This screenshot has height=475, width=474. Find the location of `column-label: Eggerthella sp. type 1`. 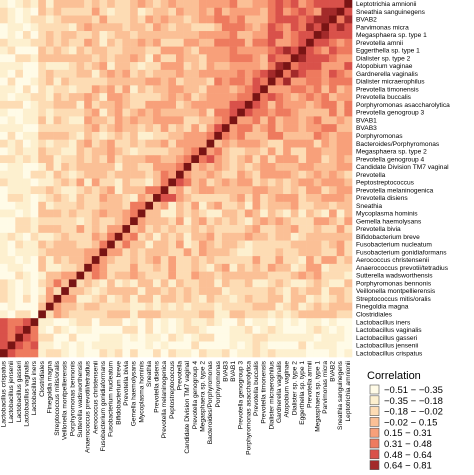

column-label: Eggerthella sp. type 1 is located at coordinates (302, 393).